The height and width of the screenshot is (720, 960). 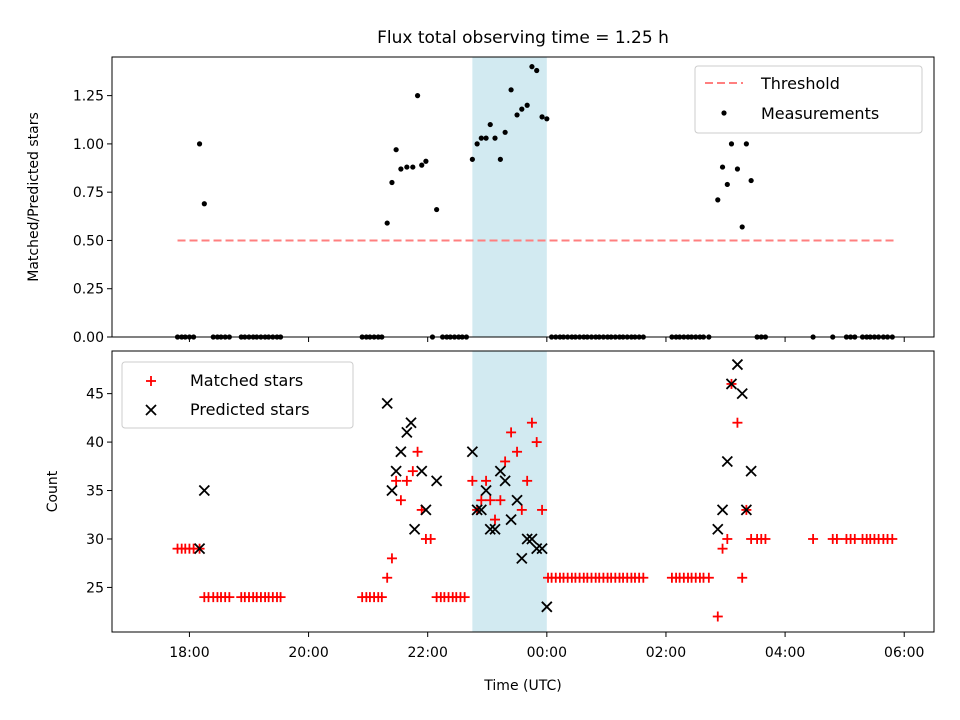 I want to click on y-tick-label: 0.00, so click(x=88, y=338).